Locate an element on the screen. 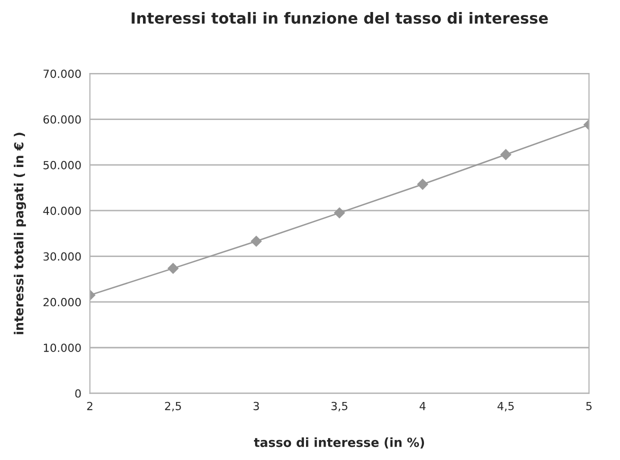 Image resolution: width=620 pixels, height=460 pixels. y-tick-label: 60.000 is located at coordinates (62, 119).